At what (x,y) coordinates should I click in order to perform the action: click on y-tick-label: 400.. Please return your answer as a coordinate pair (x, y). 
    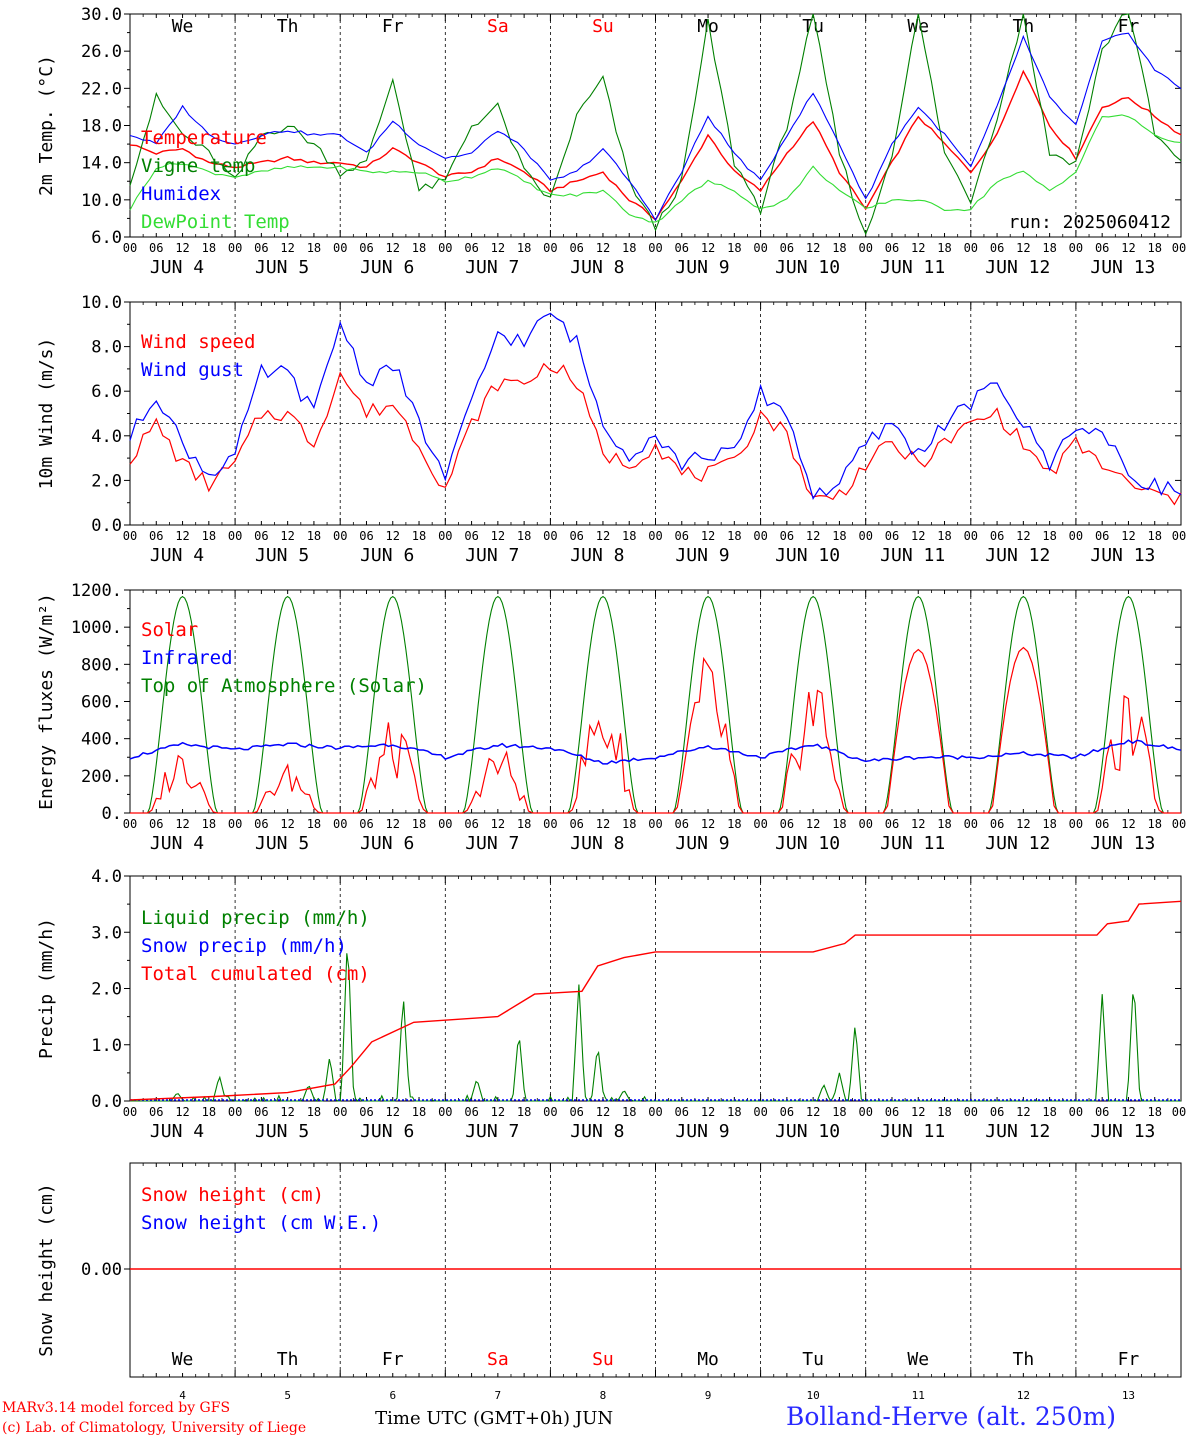
    Looking at the image, I should click on (101, 740).